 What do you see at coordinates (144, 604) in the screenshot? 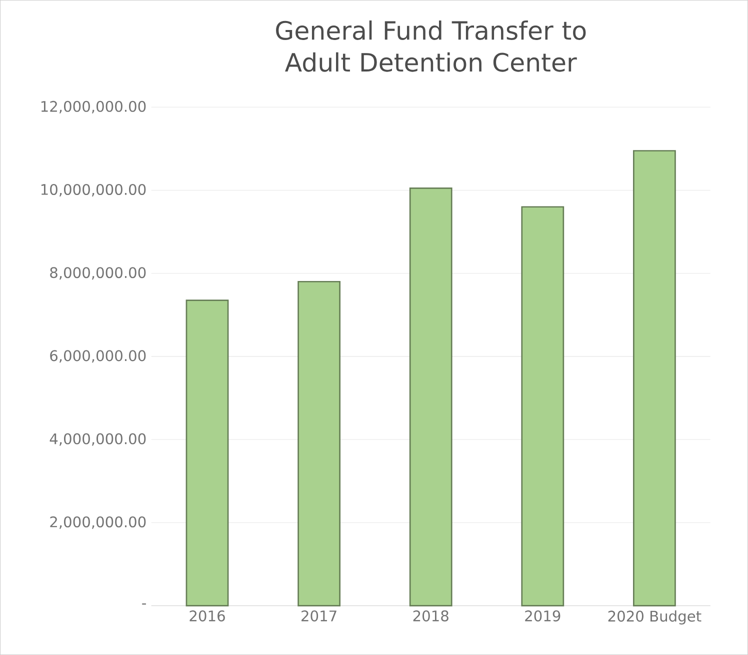
I see `y-tick-label: -` at bounding box center [144, 604].